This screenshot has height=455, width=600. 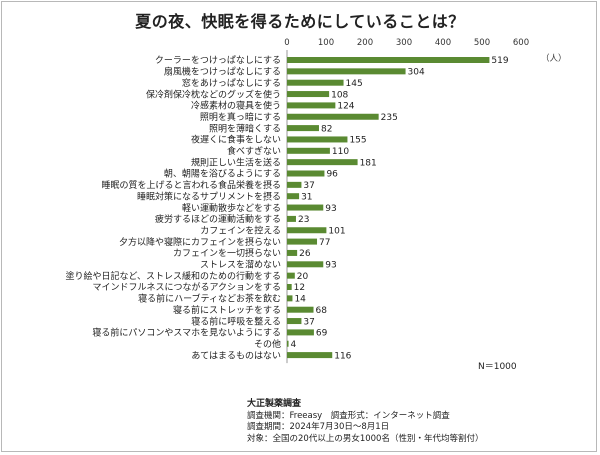 What do you see at coordinates (213, 94) in the screenshot?
I see `category-label: 保冷剤保冷枕などのグッズを使う` at bounding box center [213, 94].